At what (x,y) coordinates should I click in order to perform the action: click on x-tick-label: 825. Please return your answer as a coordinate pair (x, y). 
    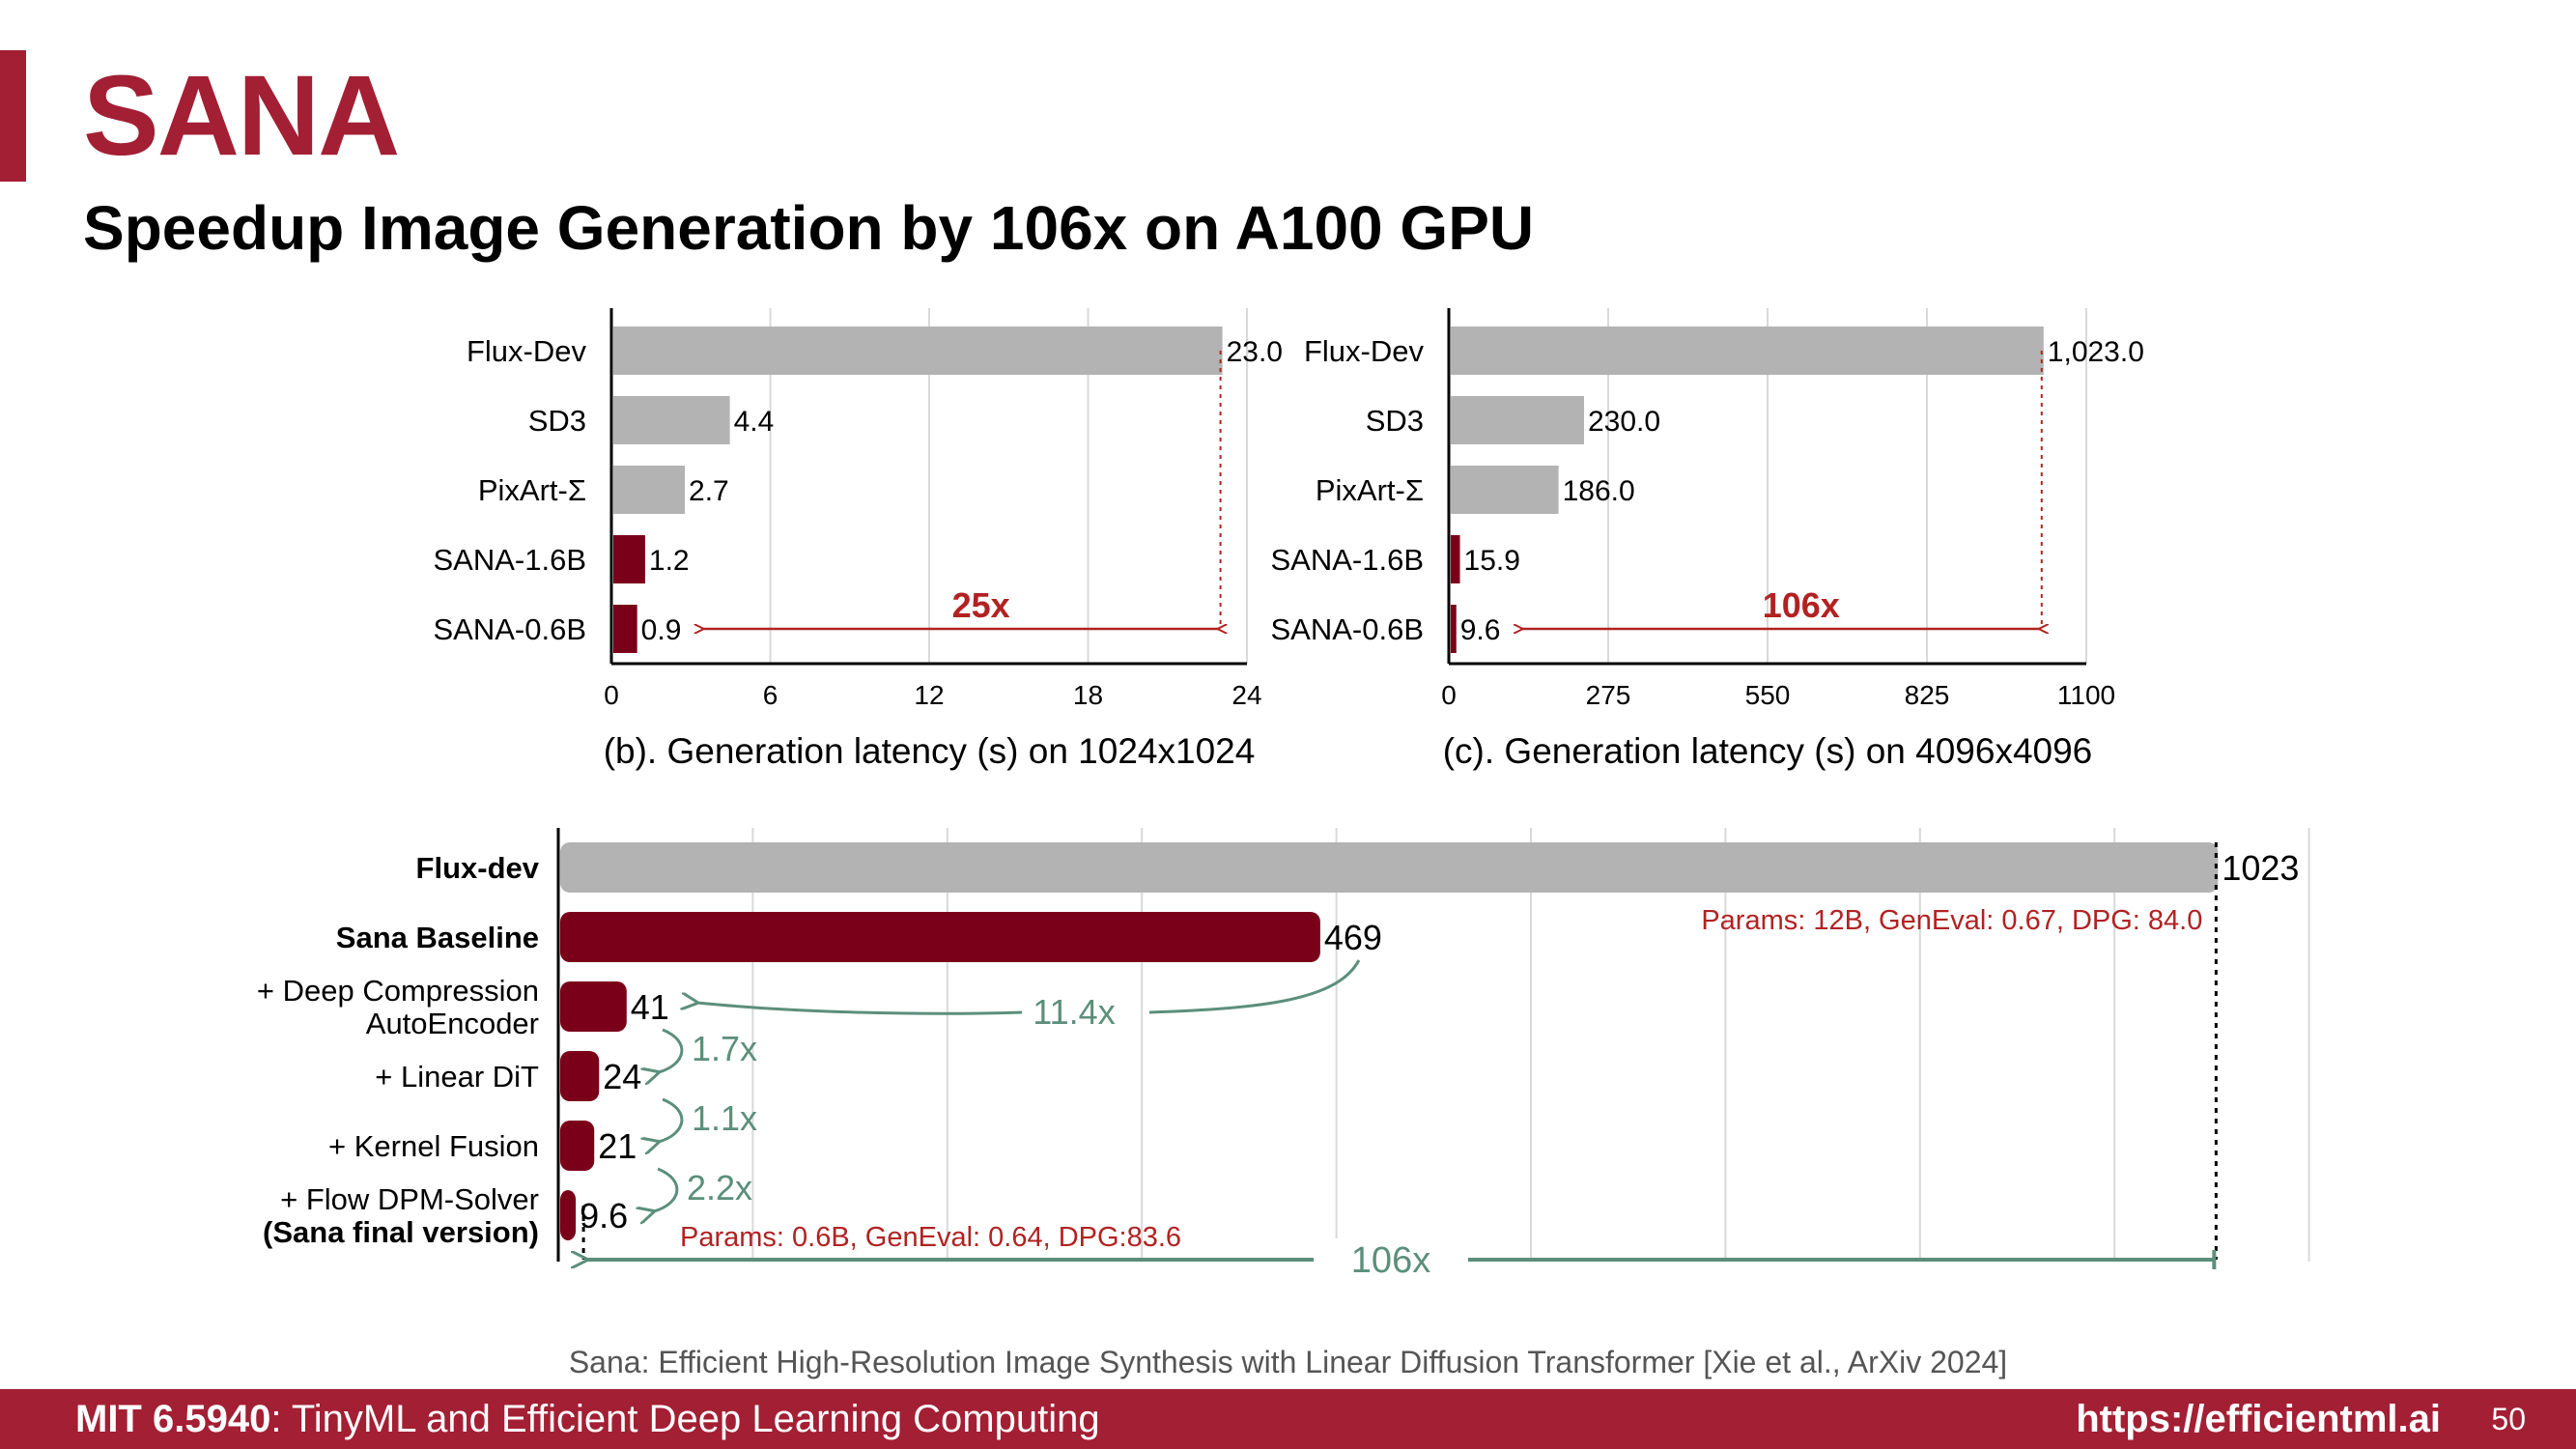
    Looking at the image, I should click on (1927, 695).